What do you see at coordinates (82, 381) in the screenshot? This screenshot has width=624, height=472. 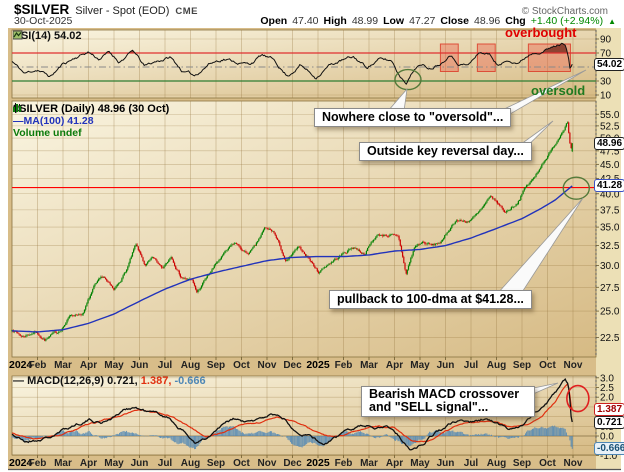 I see `macd-legend-label: MACD(12,26,9) 0.721,` at bounding box center [82, 381].